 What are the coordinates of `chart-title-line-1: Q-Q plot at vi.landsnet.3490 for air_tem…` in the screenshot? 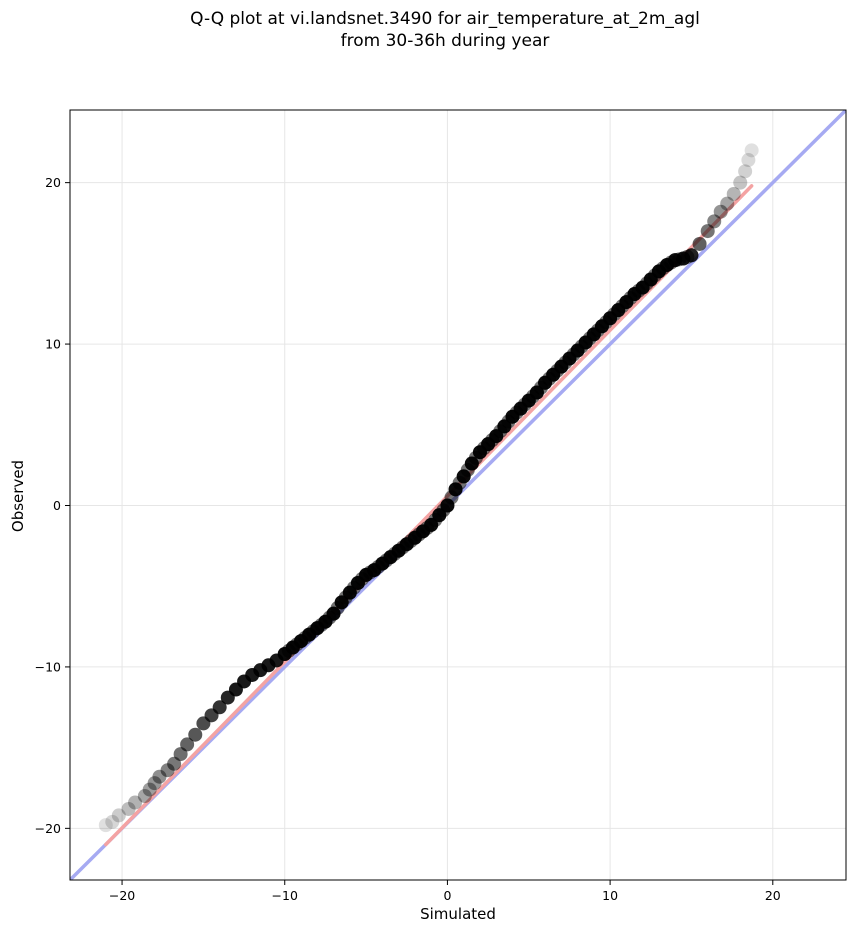 It's located at (445, 19).